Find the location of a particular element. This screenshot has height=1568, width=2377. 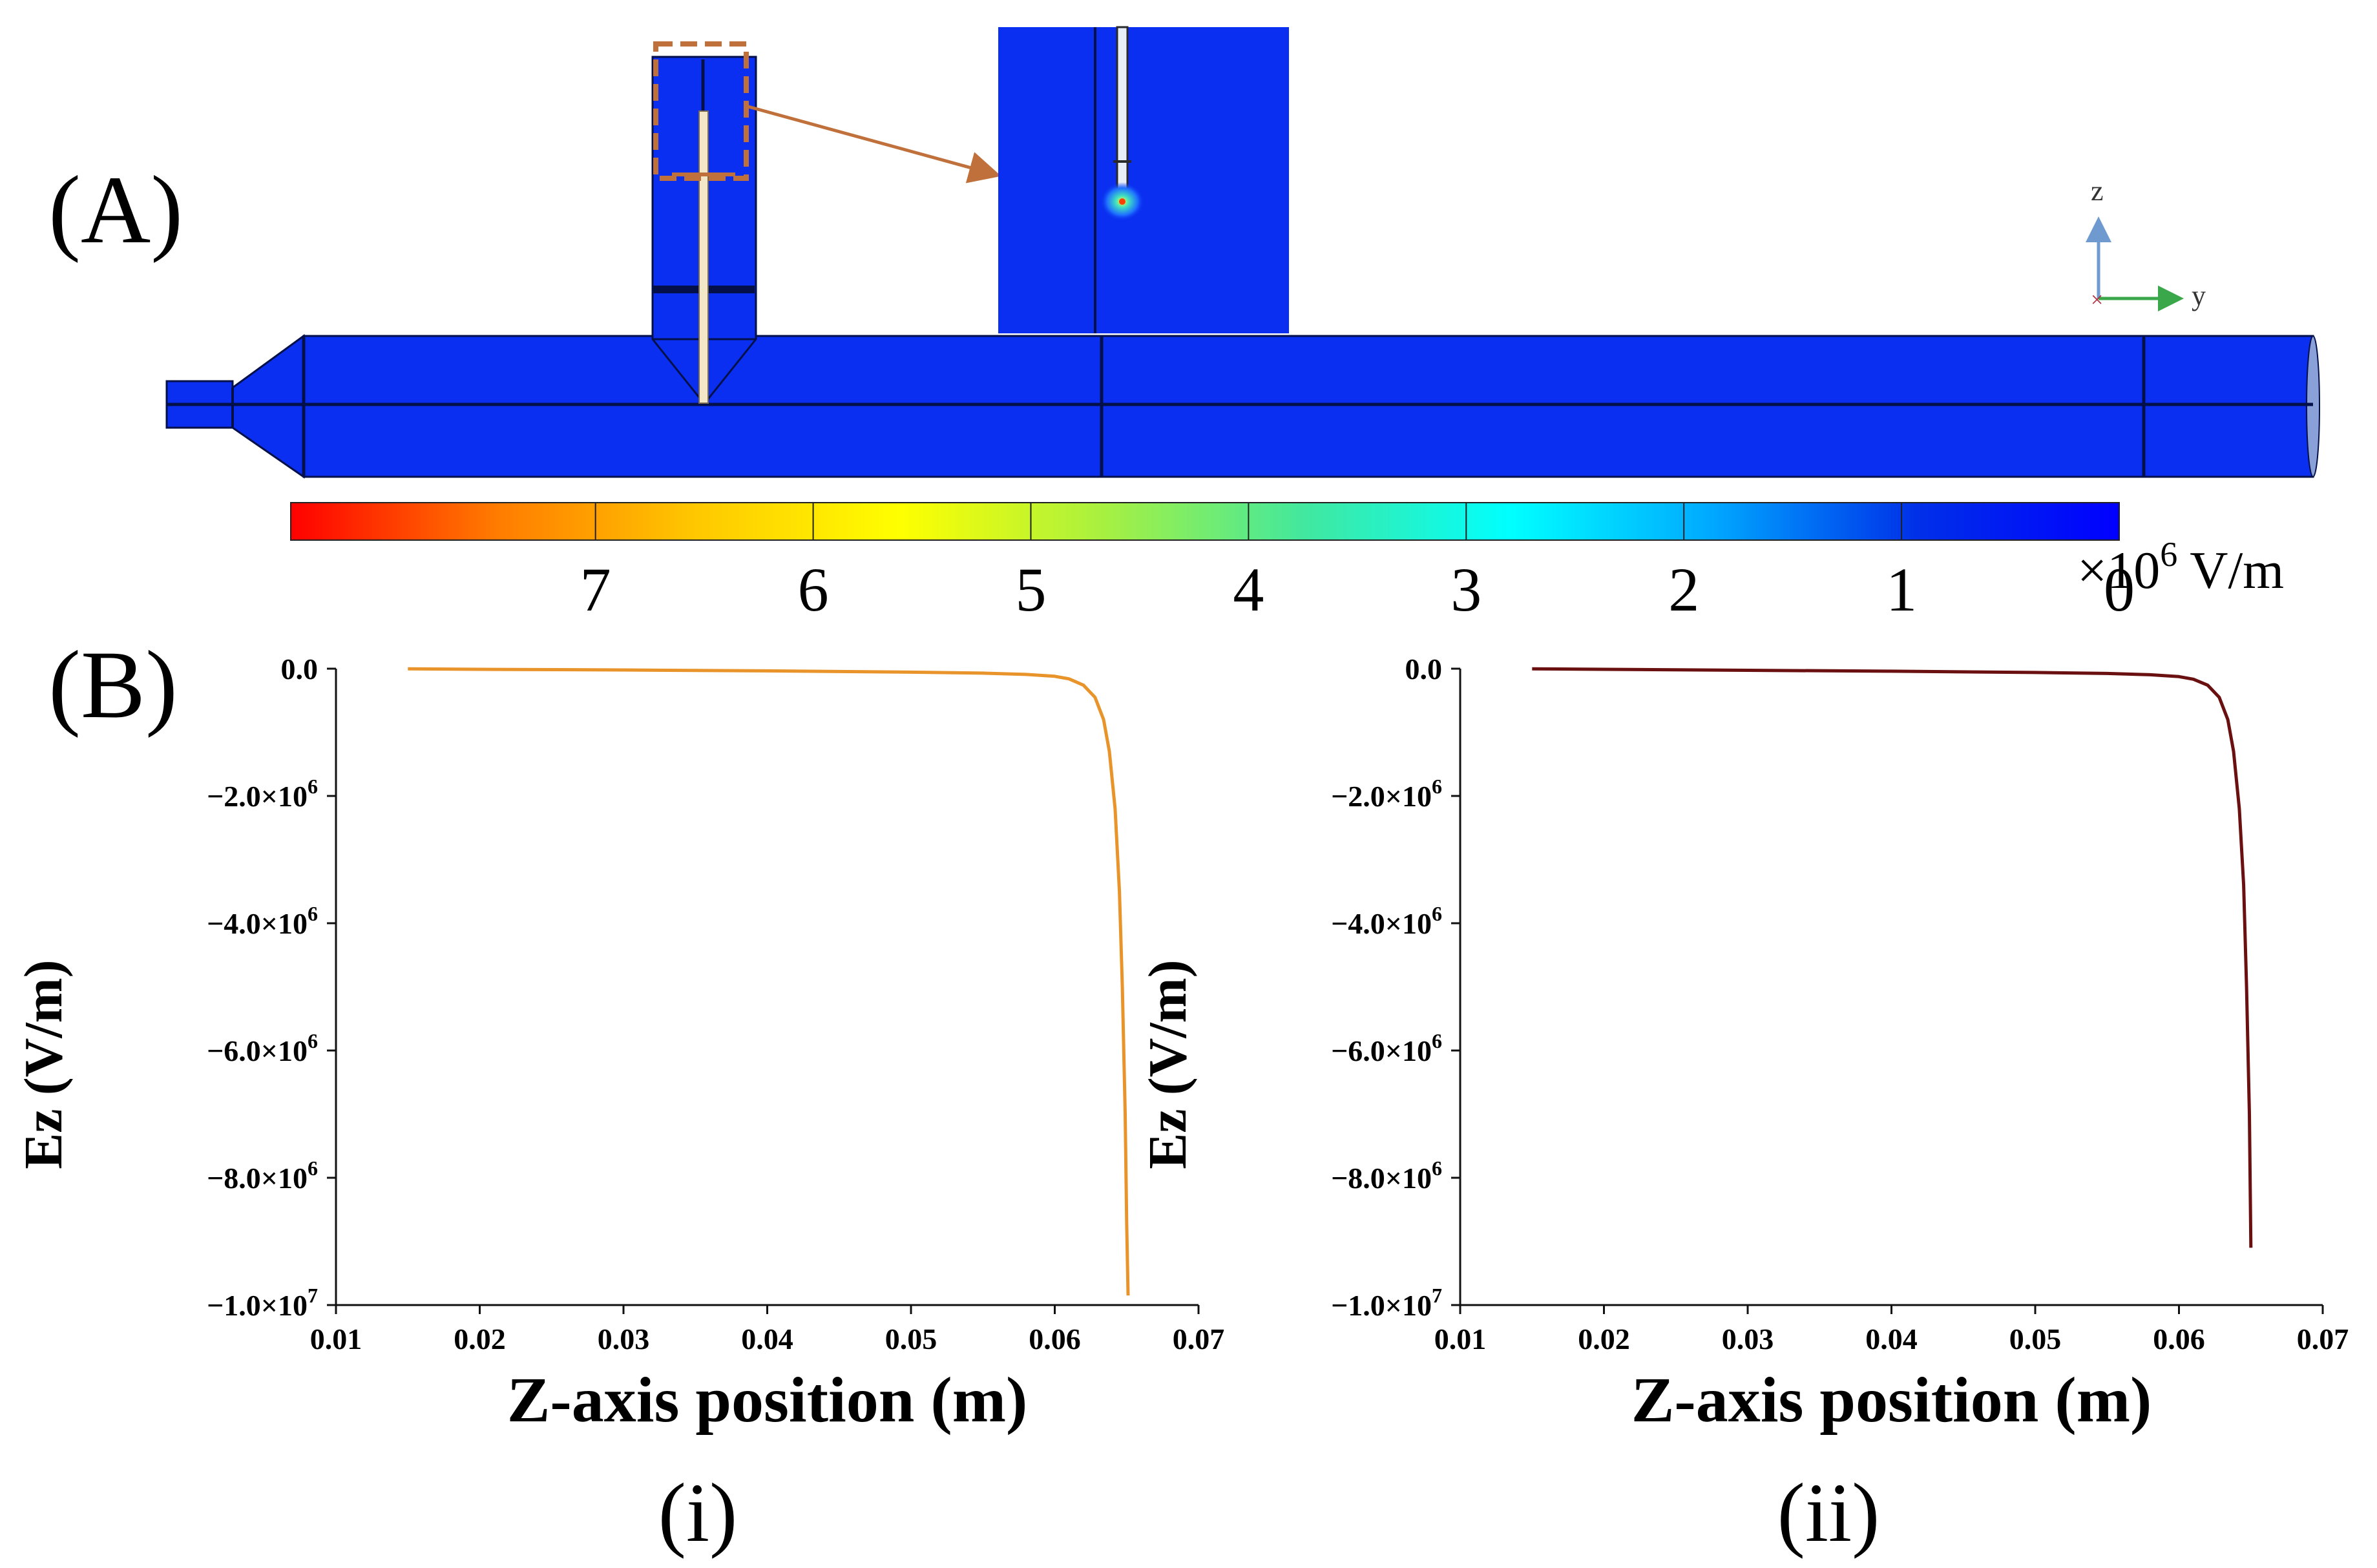

triad-x-mark: × is located at coordinates (2097, 300).